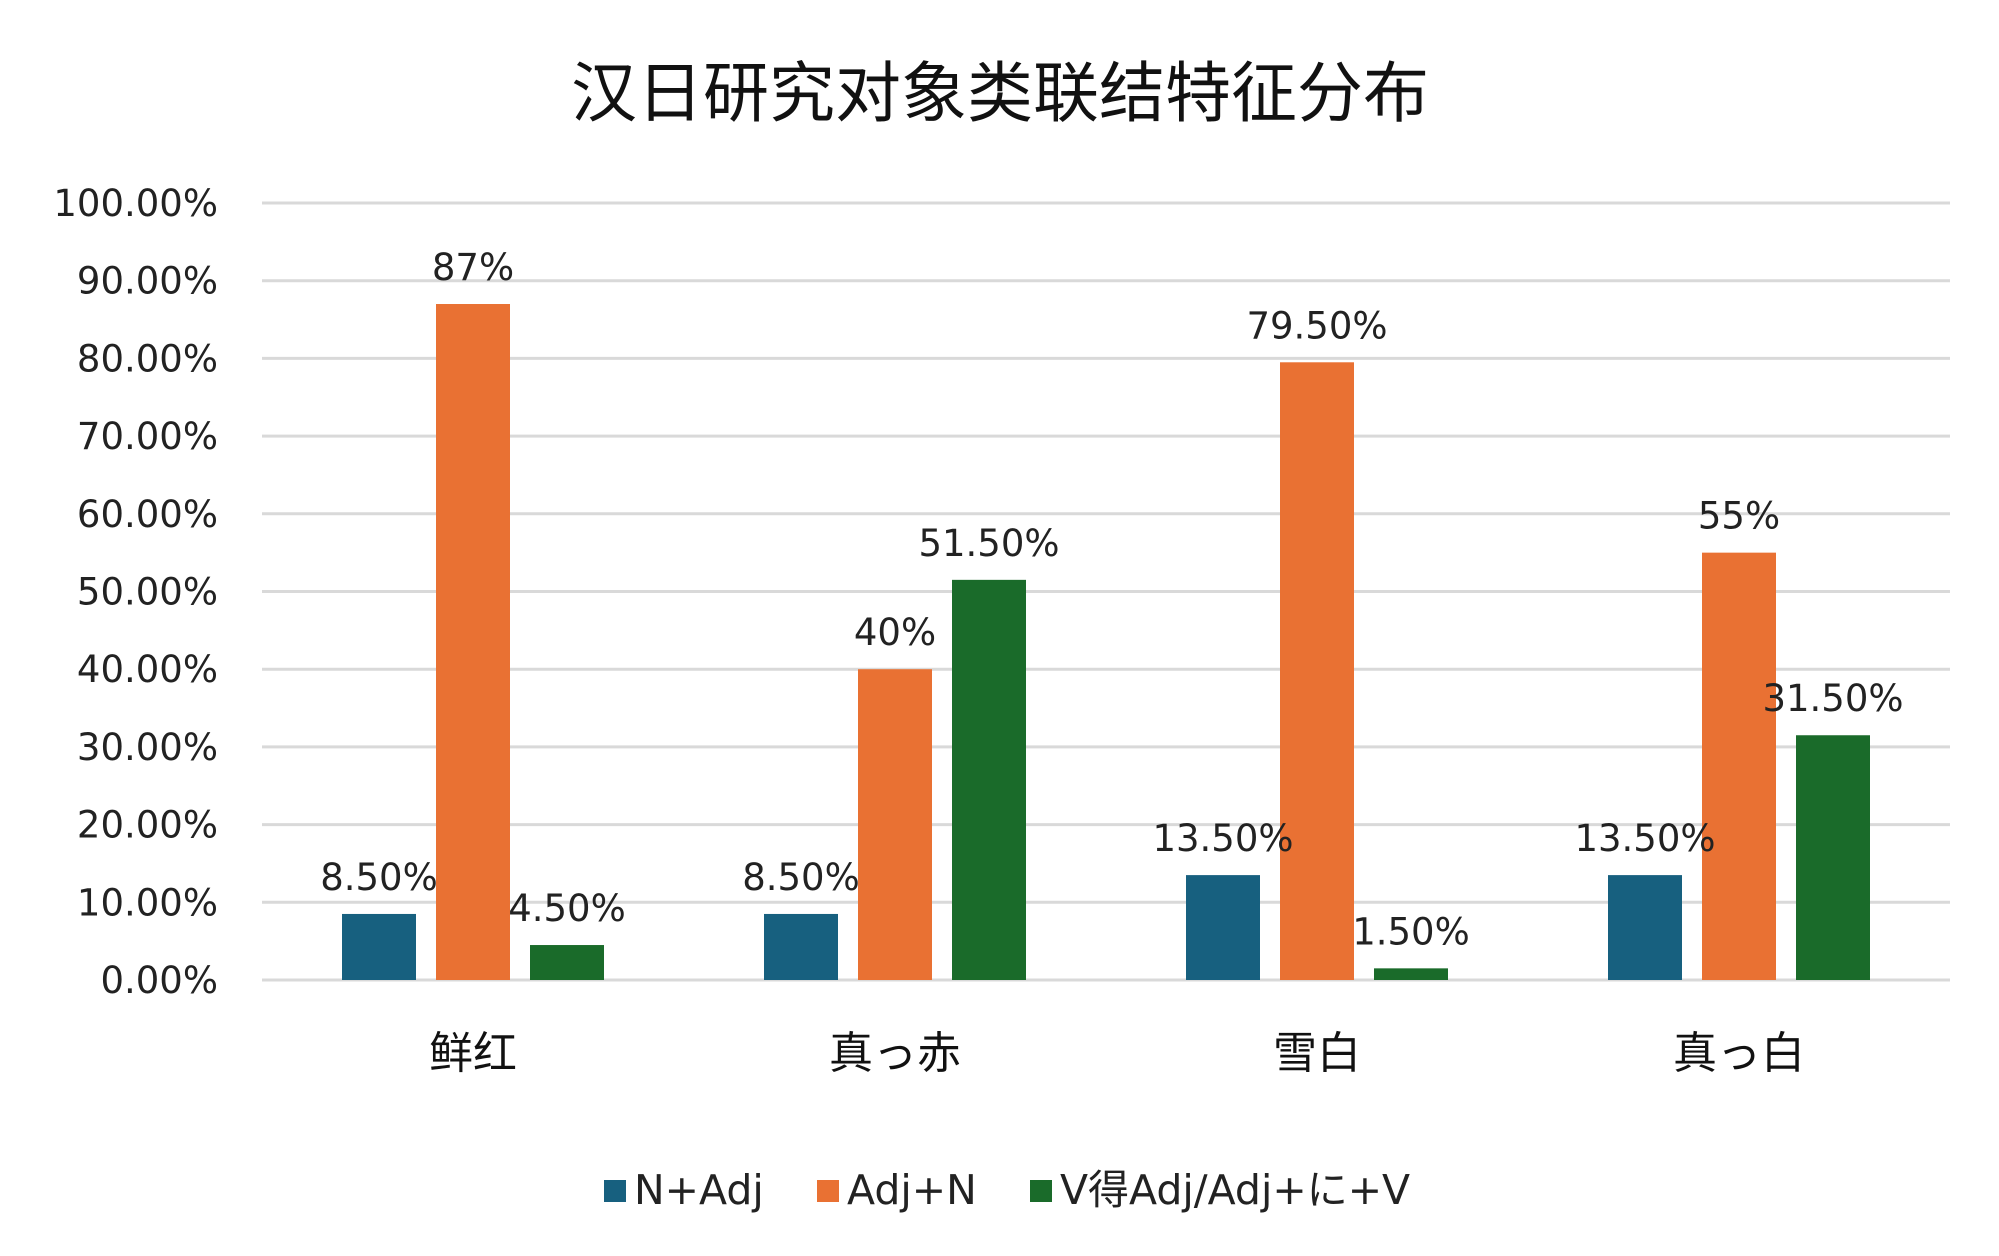  Describe the element at coordinates (1007, 1190) in the screenshot. I see `legend: N+Adj Adj+N V得Adj/Adj+に+V` at that location.